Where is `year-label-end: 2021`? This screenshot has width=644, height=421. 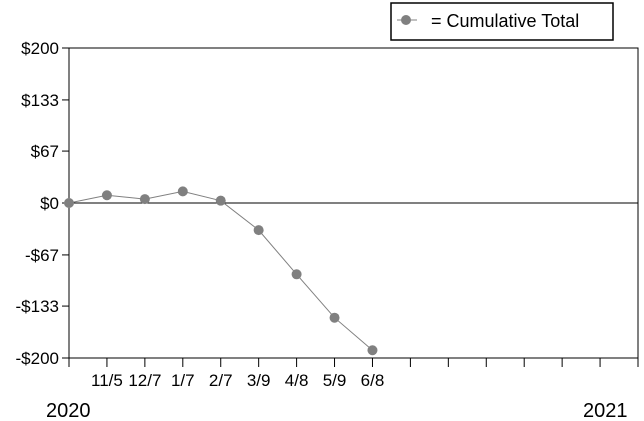
year-label-end: 2021 is located at coordinates (605, 410).